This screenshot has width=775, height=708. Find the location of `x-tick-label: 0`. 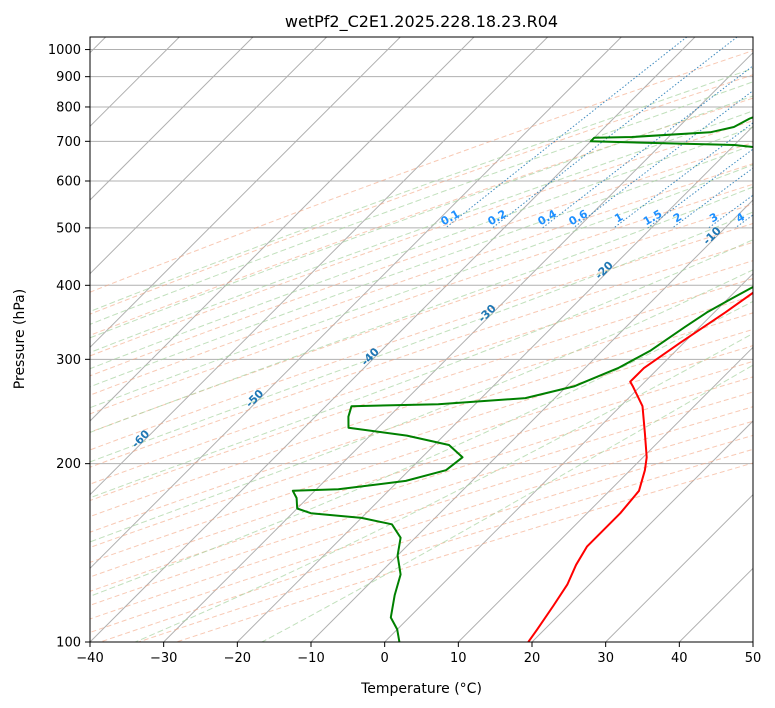

x-tick-label: 0 is located at coordinates (385, 658).